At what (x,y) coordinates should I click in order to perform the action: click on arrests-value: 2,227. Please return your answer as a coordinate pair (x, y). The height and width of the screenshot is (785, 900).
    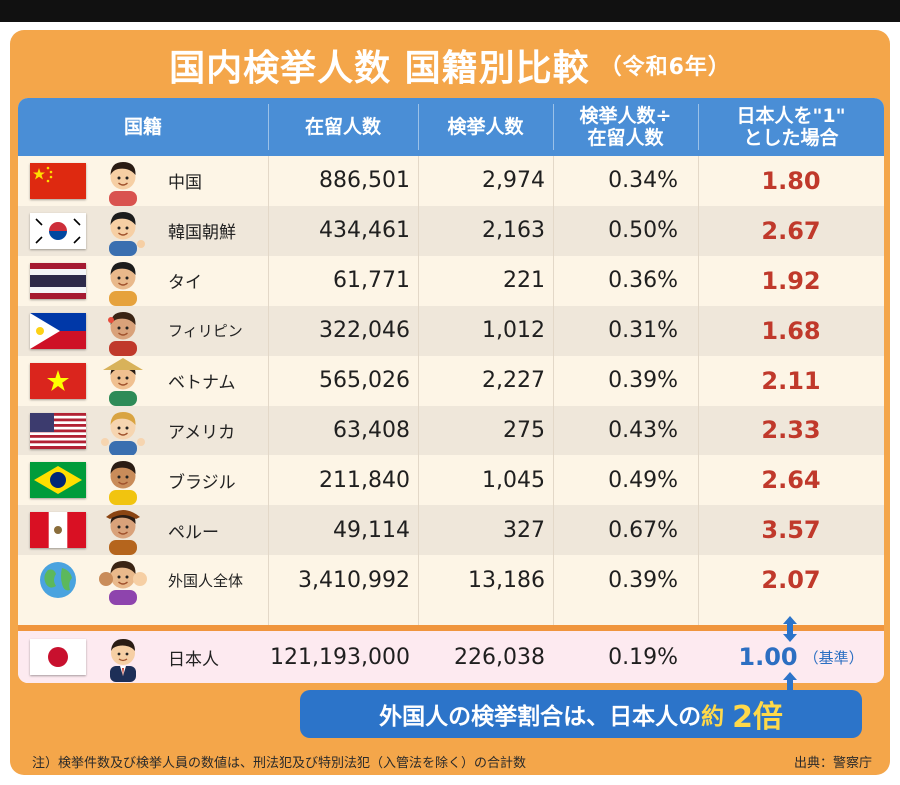
    Looking at the image, I should click on (513, 381).